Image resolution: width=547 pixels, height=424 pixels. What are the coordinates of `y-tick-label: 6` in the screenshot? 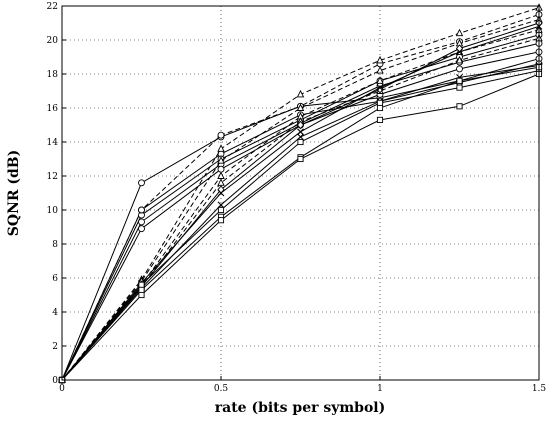 It's located at (55, 279).